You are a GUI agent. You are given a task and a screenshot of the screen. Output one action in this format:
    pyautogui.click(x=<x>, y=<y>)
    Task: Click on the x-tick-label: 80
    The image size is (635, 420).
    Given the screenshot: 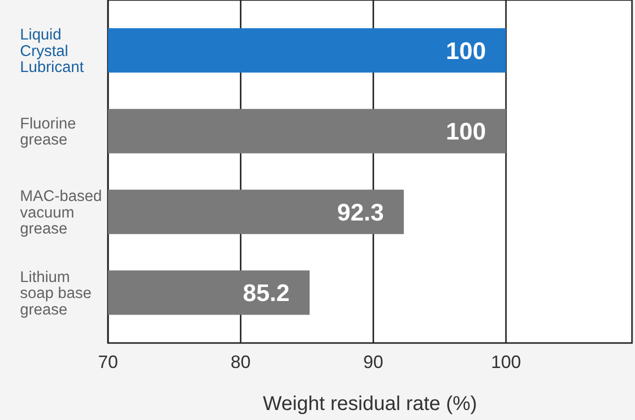 What is the action you would take?
    pyautogui.click(x=240, y=362)
    